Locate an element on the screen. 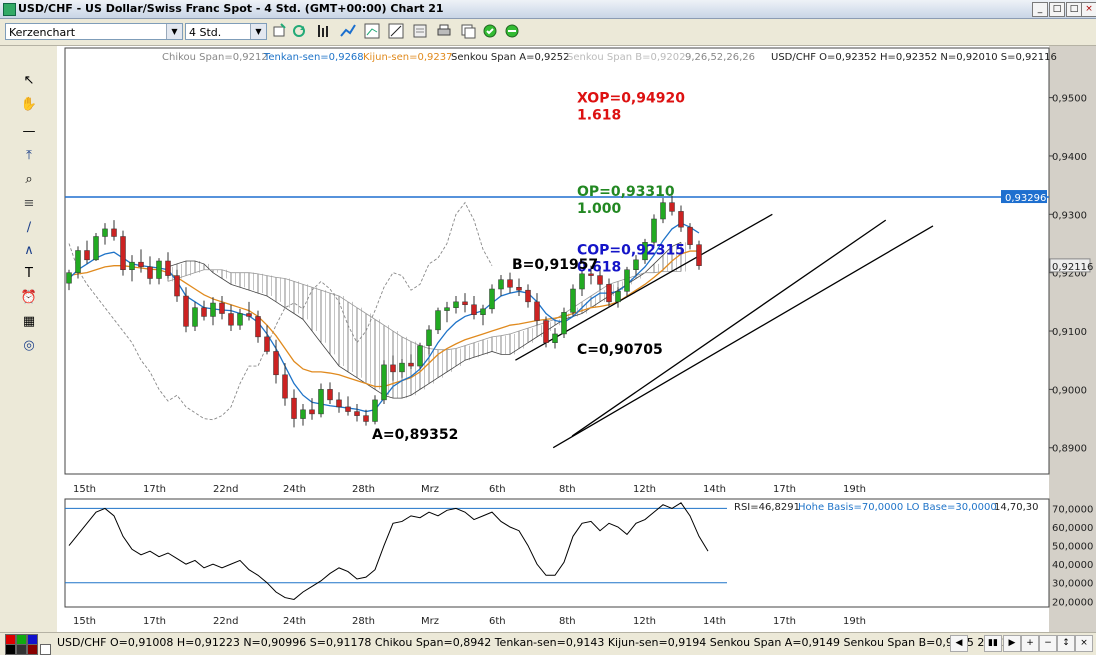  calculator-icon: ▦ is located at coordinates (29, 321).